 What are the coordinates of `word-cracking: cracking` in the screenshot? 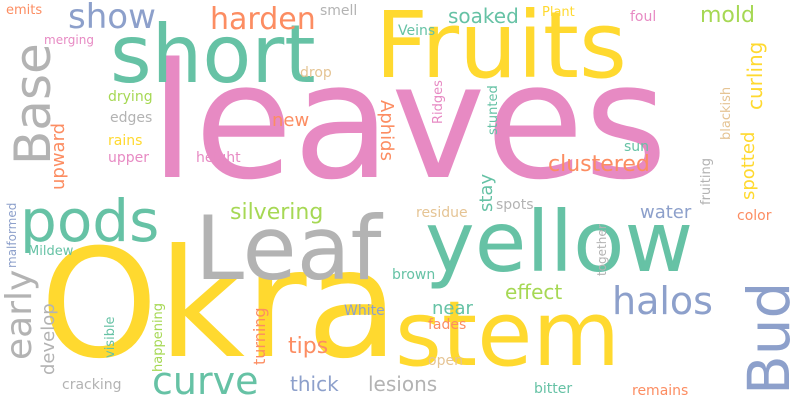 It's located at (92, 385).